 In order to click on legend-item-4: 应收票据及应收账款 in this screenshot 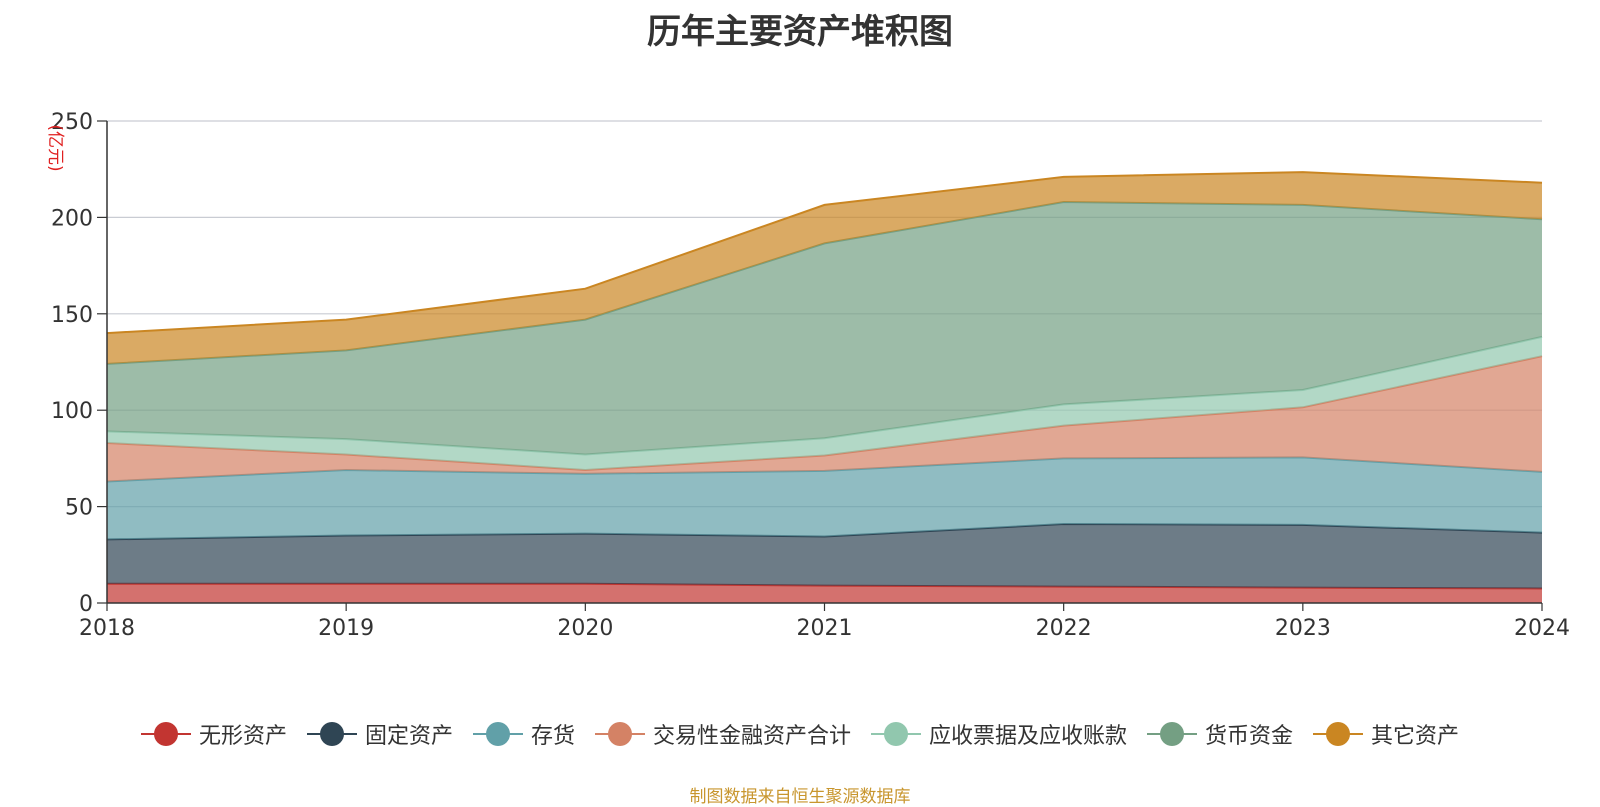, I will do `click(999, 734)`.